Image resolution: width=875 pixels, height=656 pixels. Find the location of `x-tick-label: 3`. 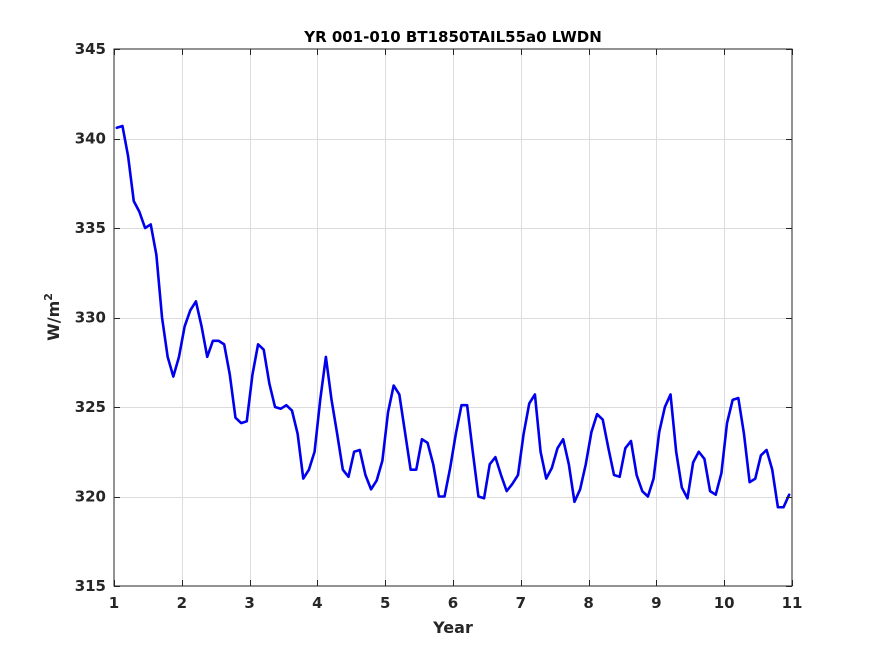

x-tick-label: 3 is located at coordinates (249, 603).